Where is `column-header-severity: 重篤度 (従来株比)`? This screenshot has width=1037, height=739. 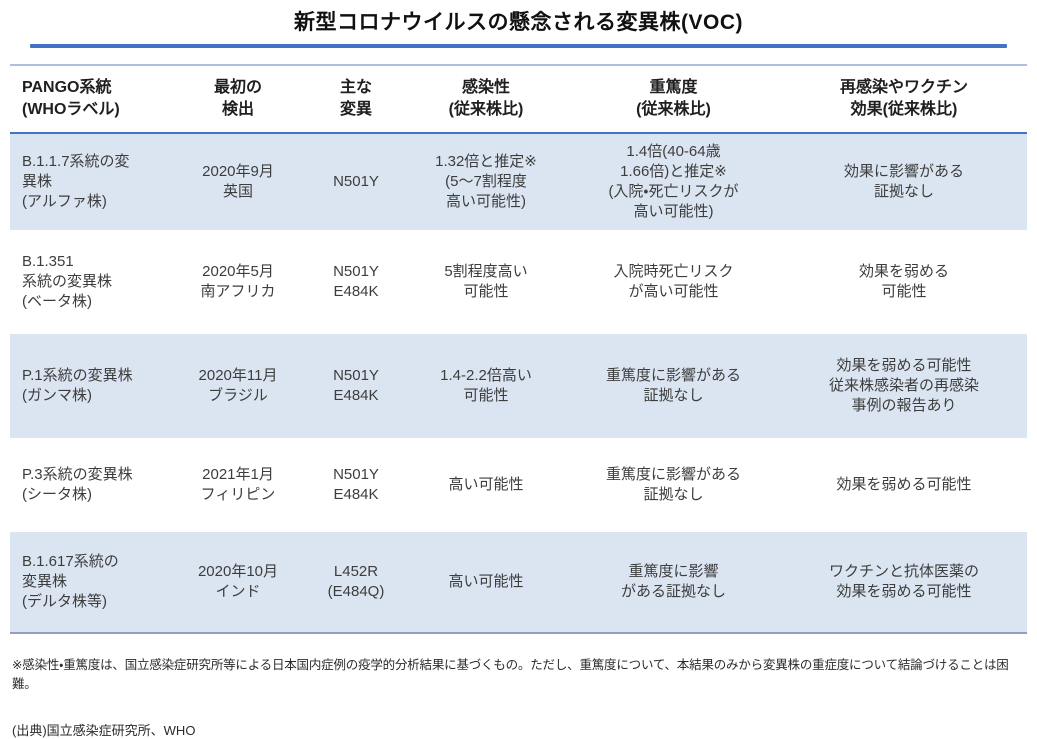
column-header-severity: 重篤度 (従来株比) is located at coordinates (673, 98).